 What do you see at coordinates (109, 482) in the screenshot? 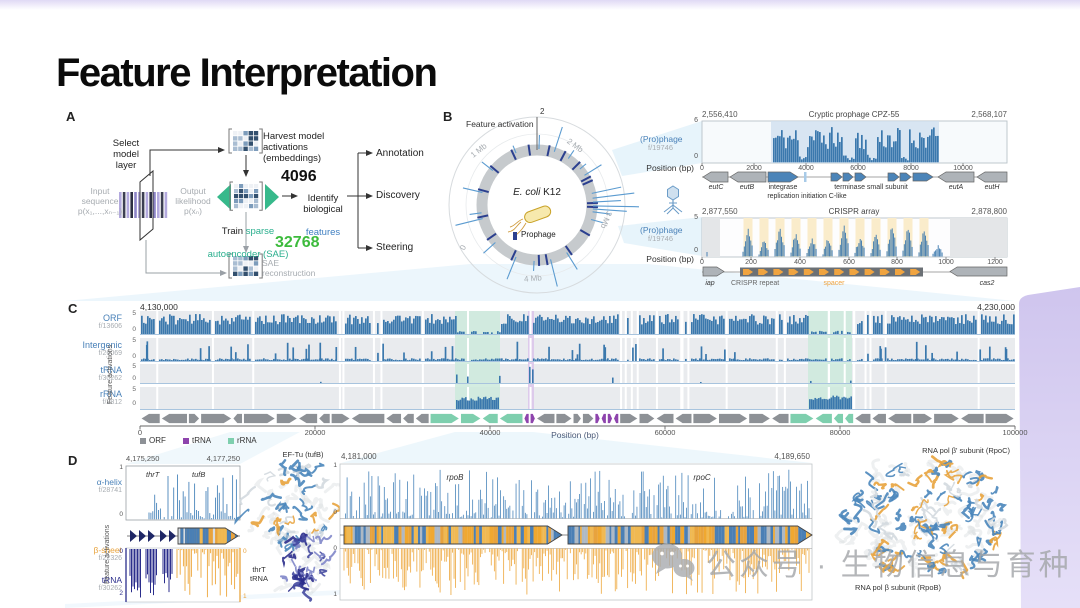
I see `d-row-helix-name: α-helix` at bounding box center [109, 482].